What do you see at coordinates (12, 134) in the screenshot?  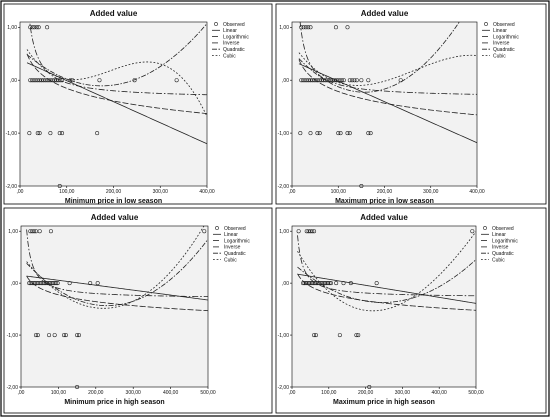 I see `y-tick-label: -1,00` at bounding box center [12, 134].